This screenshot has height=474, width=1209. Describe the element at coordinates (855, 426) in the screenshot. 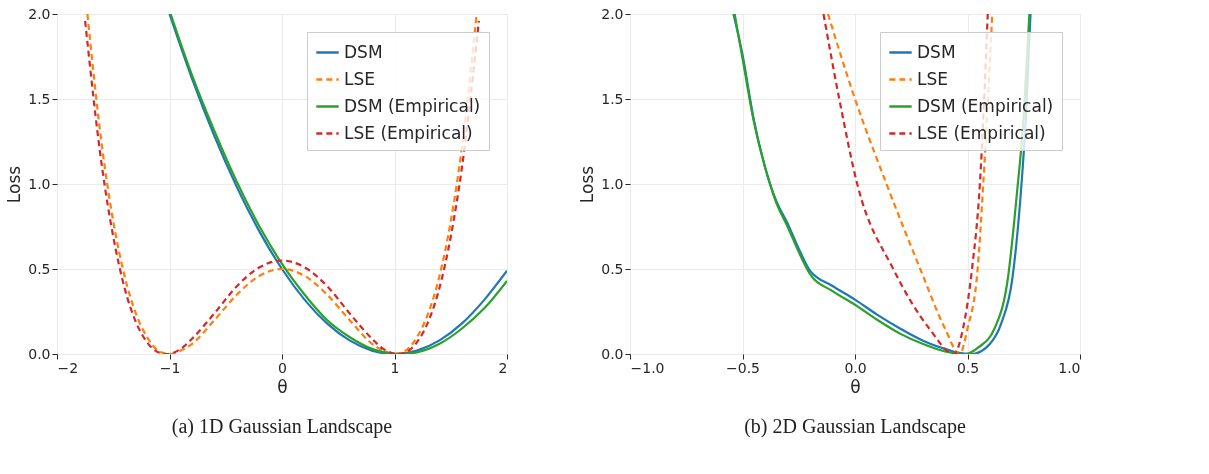

I see `text: (b) 2D Gaussian Landscape` at that location.